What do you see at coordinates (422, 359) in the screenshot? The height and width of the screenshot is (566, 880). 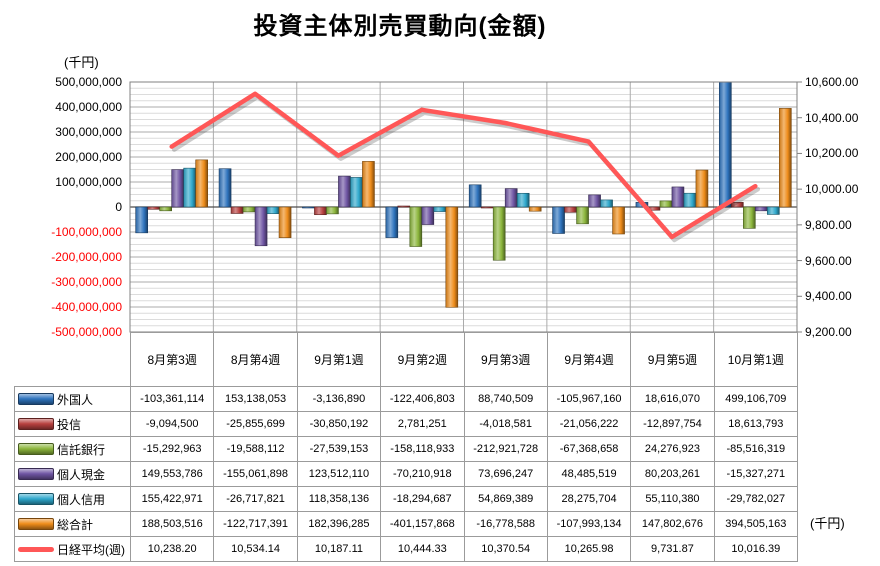 I see `week-header-cell: 9月第2週` at bounding box center [422, 359].